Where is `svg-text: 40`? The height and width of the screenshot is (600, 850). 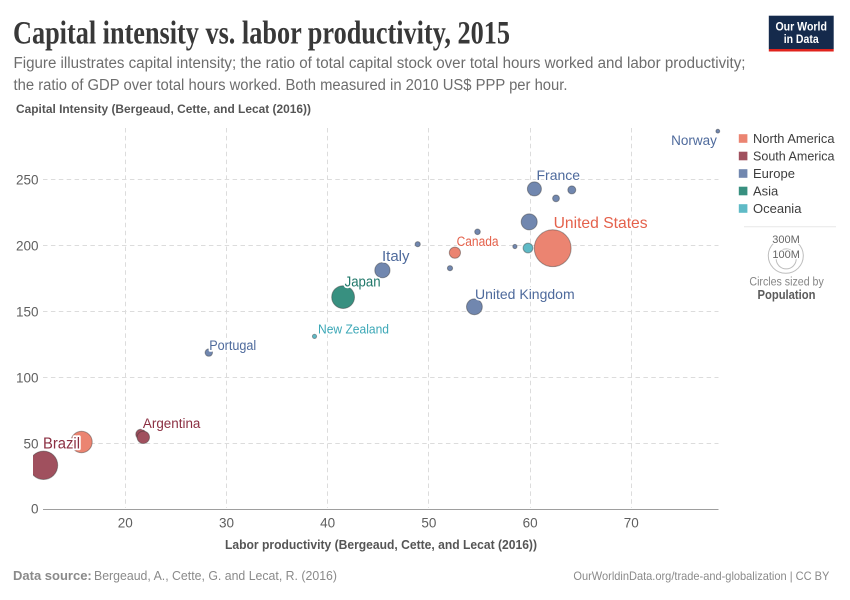
svg-text: 40 is located at coordinates (327, 523).